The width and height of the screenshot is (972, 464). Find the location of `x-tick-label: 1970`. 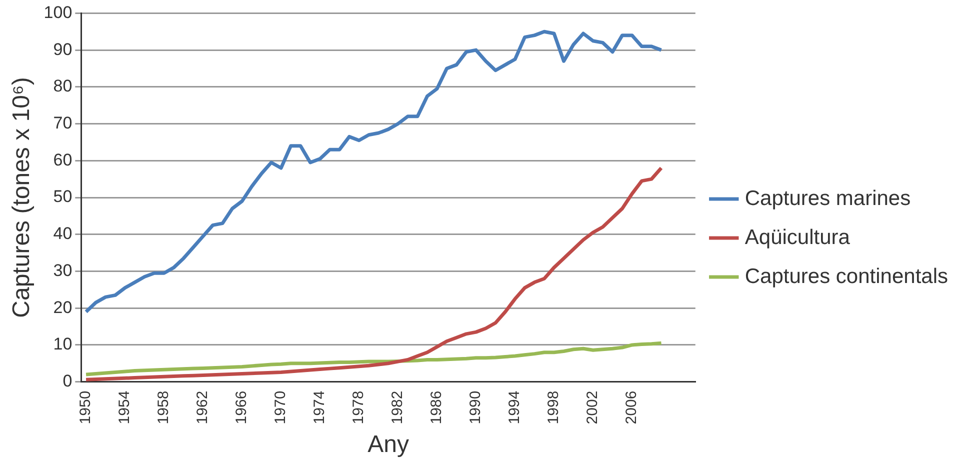

x-tick-label: 1970 is located at coordinates (281, 407).